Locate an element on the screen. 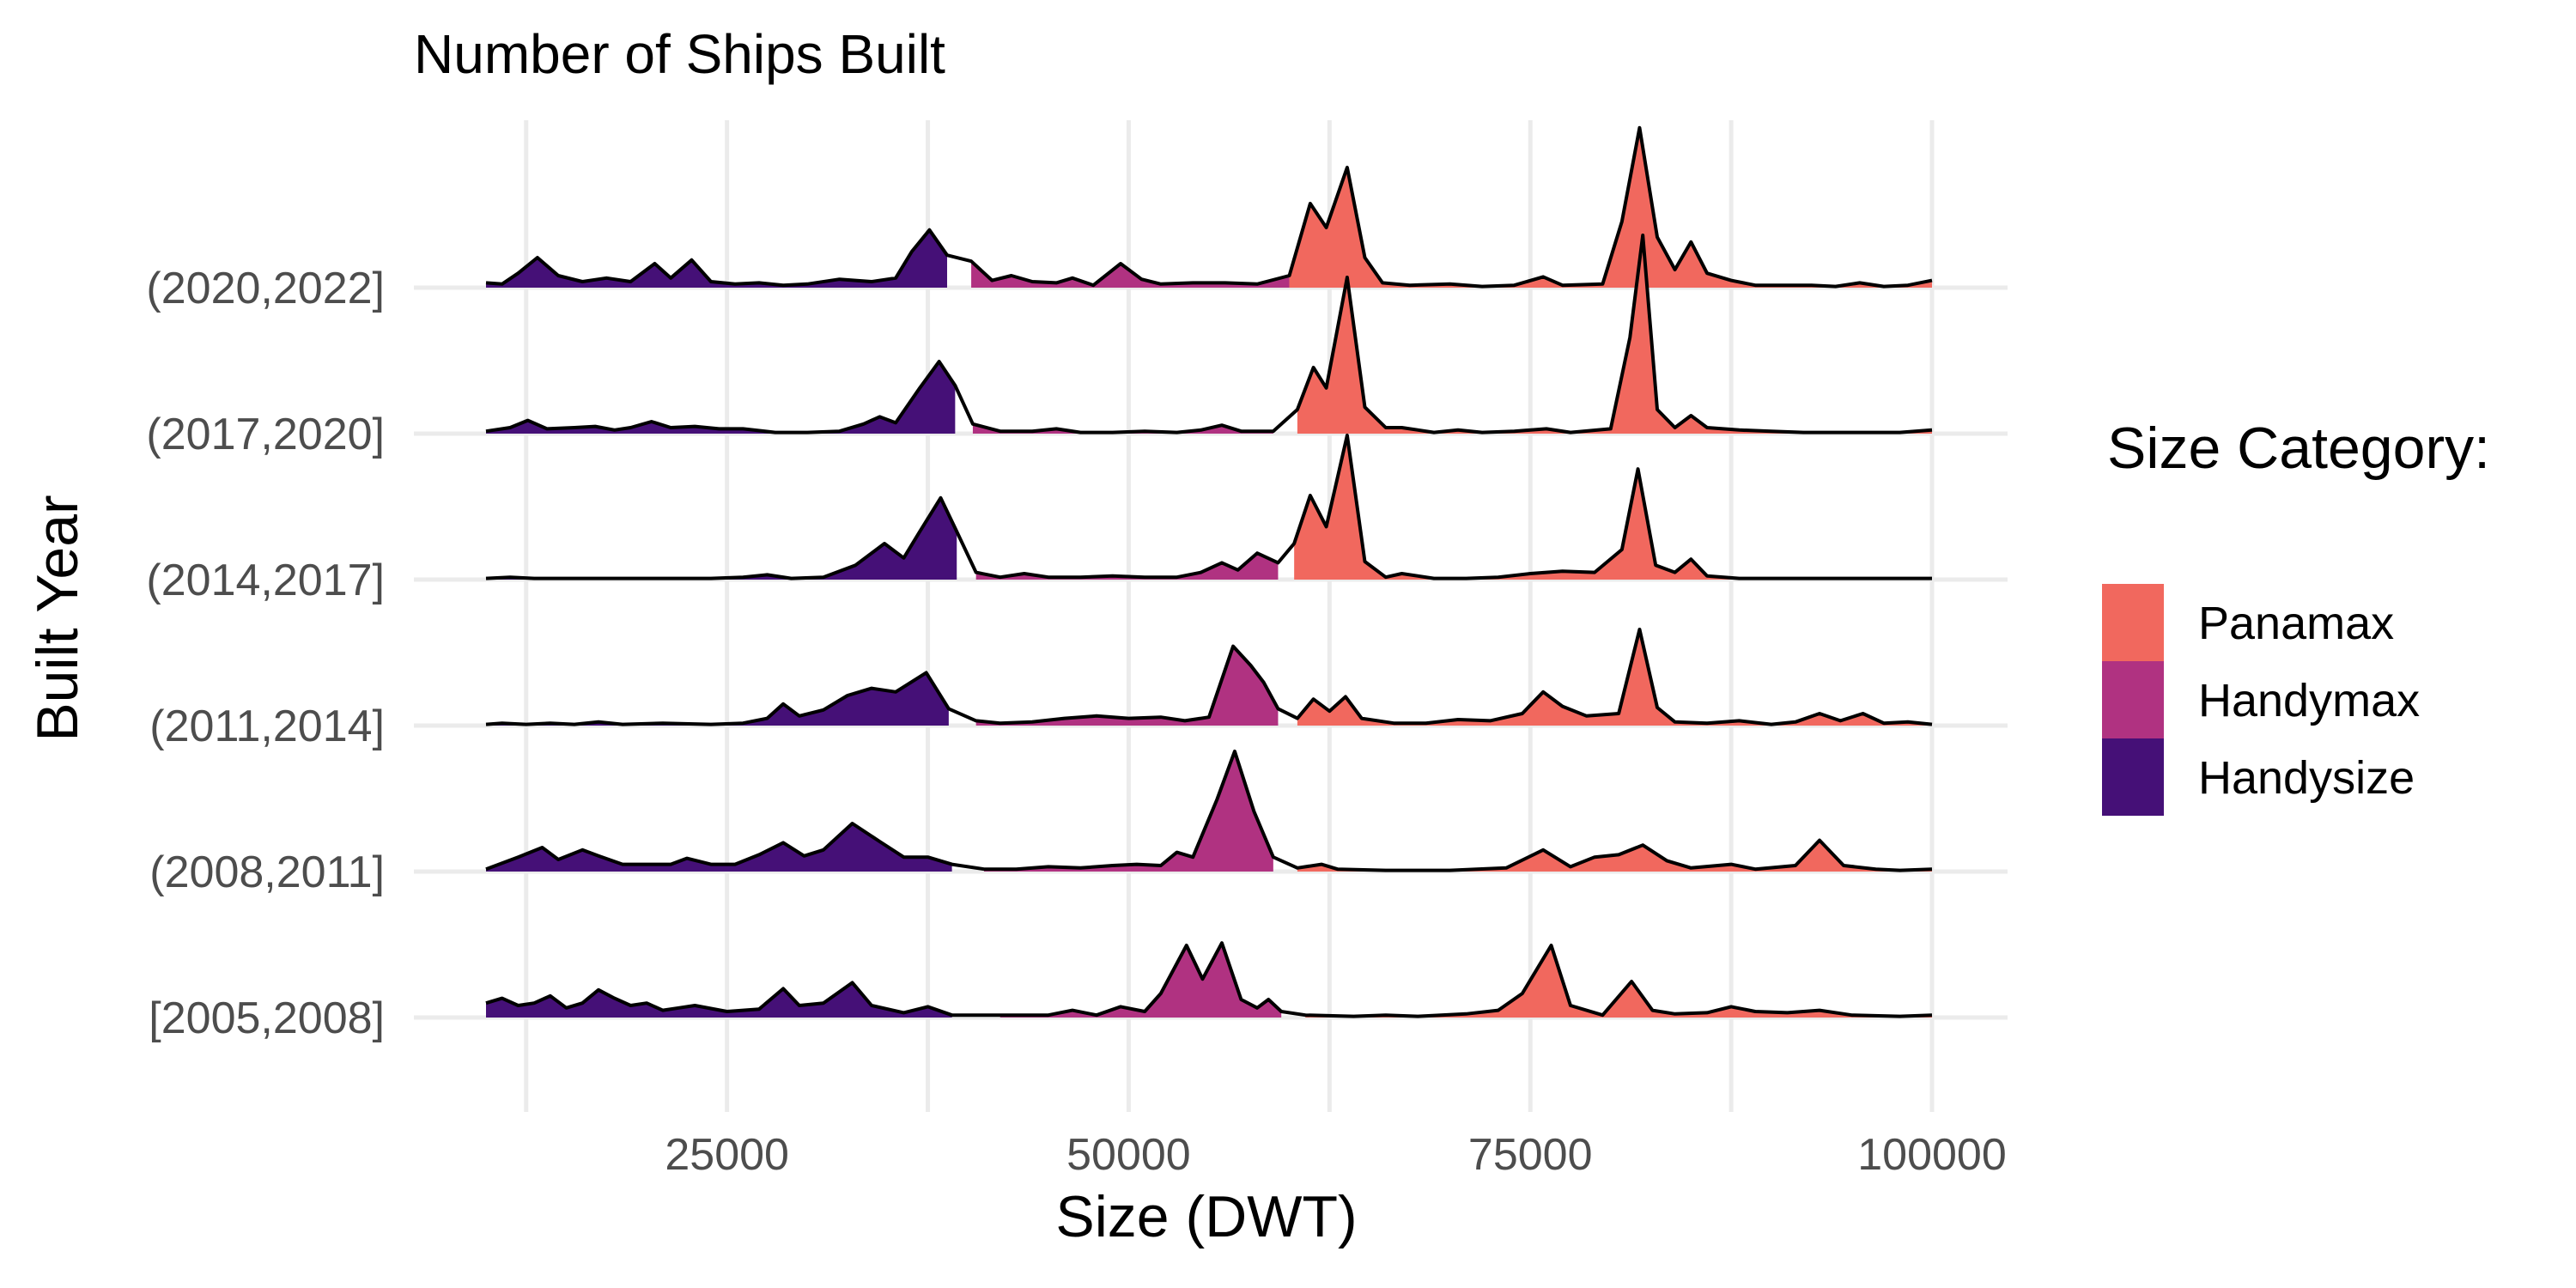 Image resolution: width=2576 pixels, height=1288 pixels. ridge-2014-2017 is located at coordinates (1208, 507).